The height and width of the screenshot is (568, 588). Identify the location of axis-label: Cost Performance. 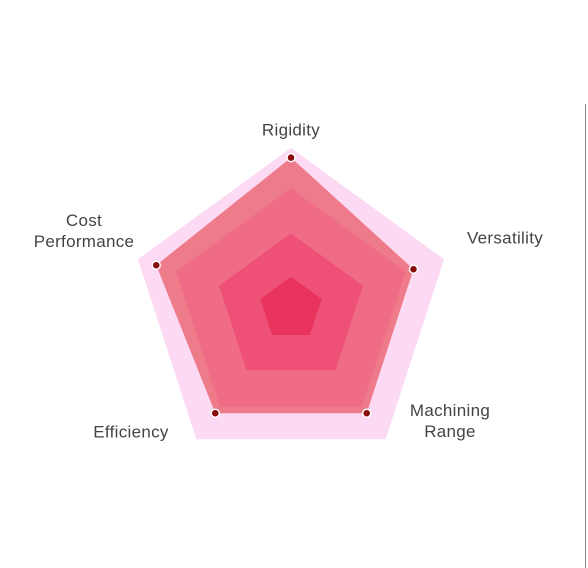
(84, 231).